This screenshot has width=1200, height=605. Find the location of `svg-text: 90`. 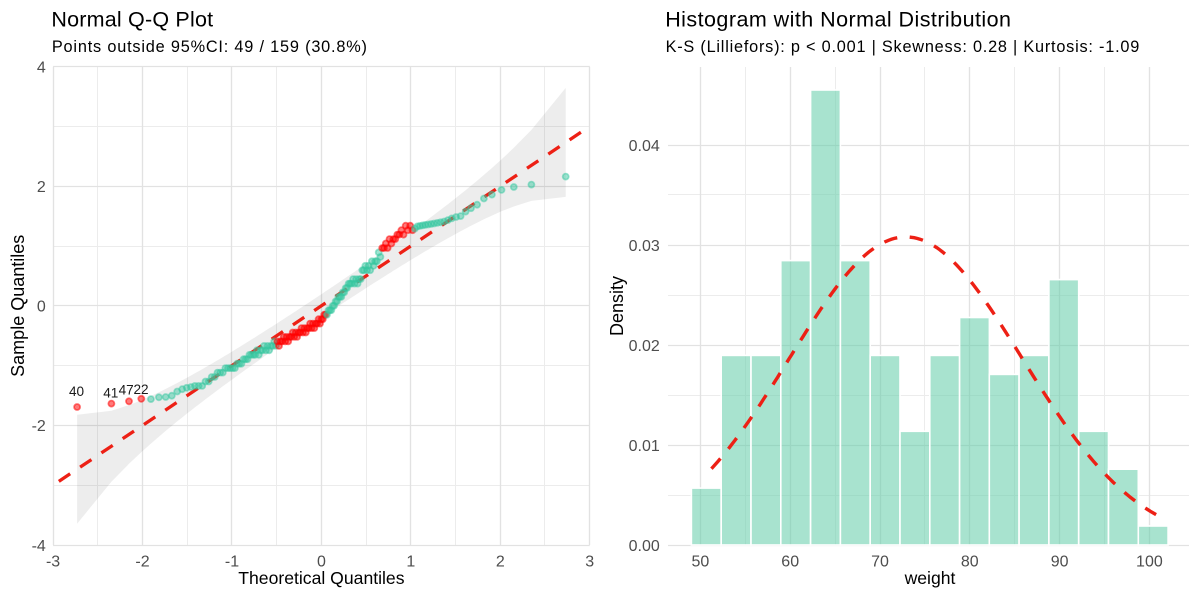

svg-text: 90 is located at coordinates (1060, 561).